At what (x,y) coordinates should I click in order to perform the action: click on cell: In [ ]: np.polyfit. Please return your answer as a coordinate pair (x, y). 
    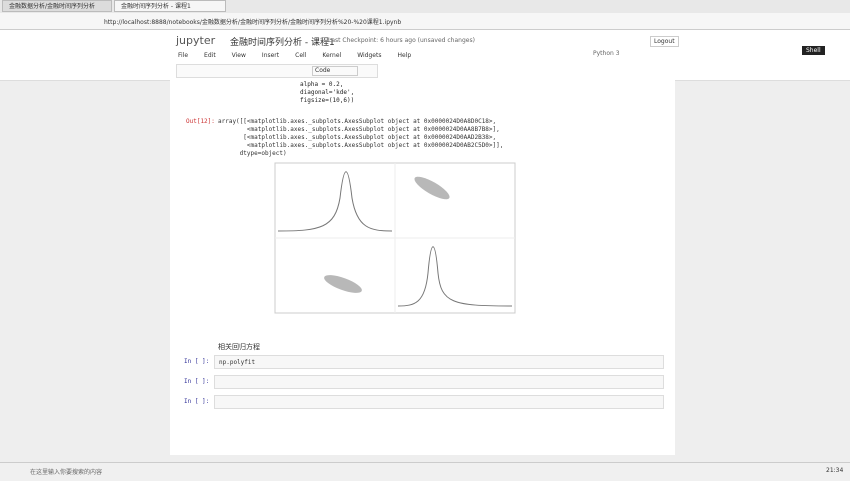
    Looking at the image, I should click on (422, 363).